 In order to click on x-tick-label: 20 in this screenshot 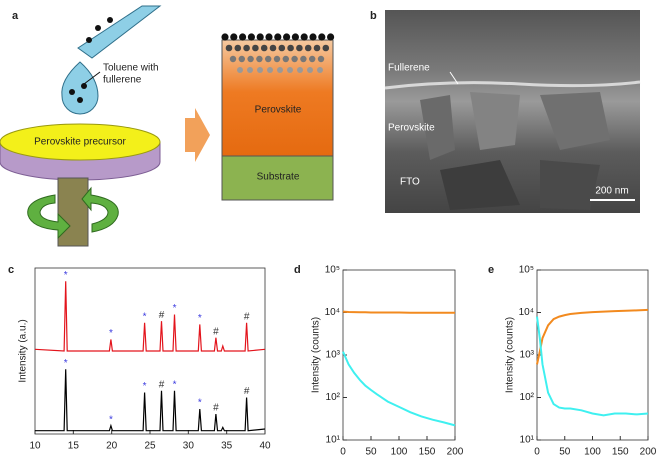, I will do `click(112, 446)`.